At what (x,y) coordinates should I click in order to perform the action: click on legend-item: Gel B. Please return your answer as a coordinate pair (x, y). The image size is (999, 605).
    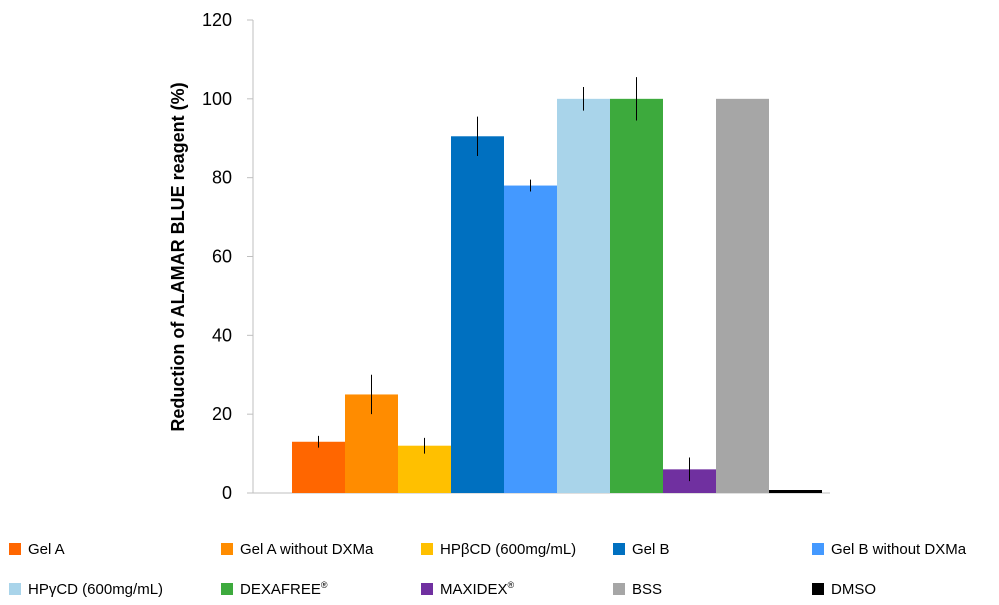
    Looking at the image, I should click on (641, 549).